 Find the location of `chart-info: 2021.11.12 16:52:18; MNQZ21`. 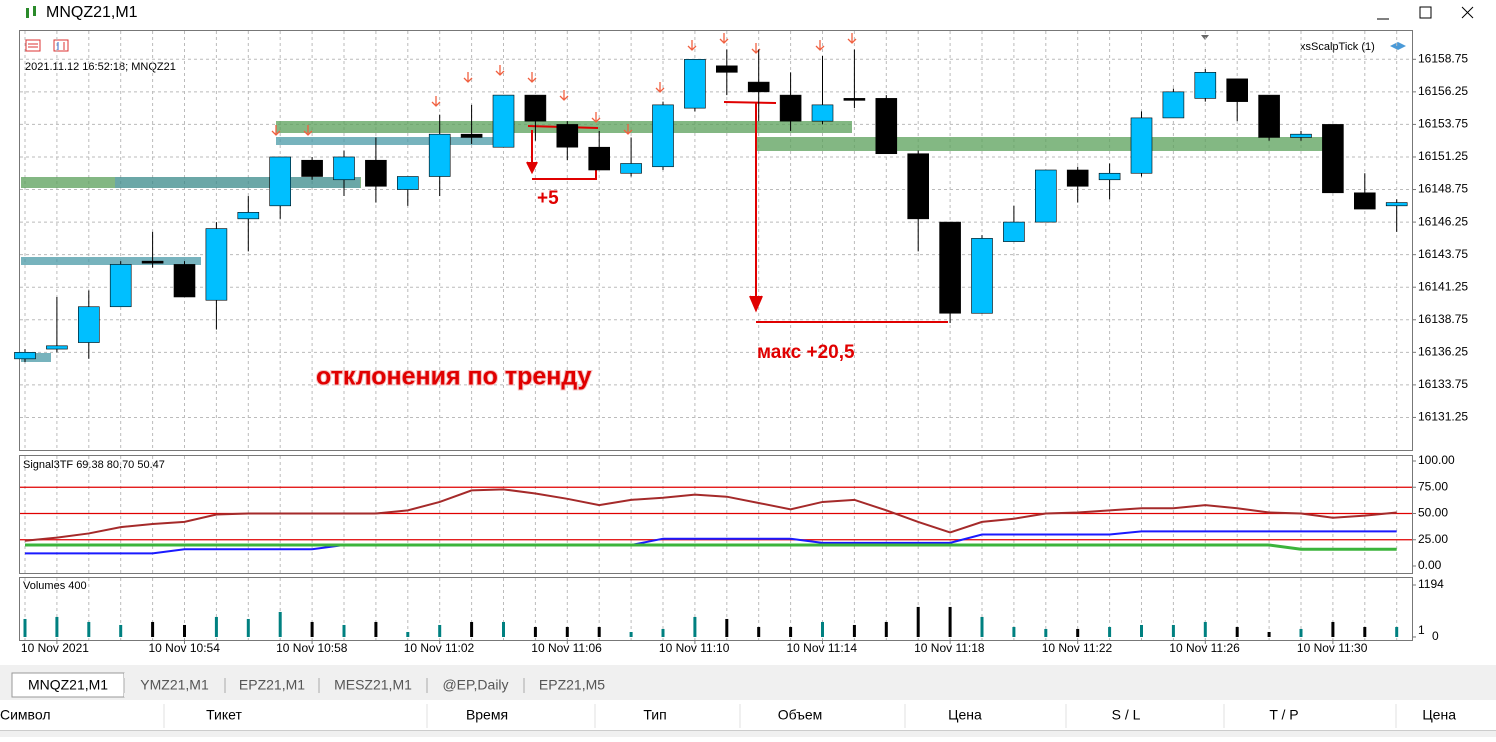

chart-info: 2021.11.12 16:52:18; MNQZ21 is located at coordinates (100, 67).